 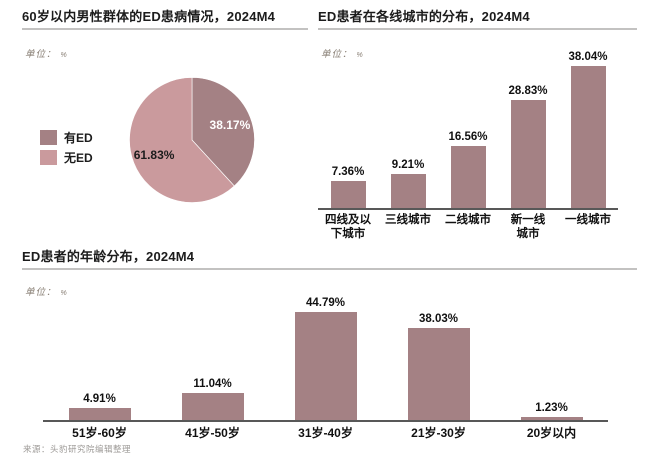 I want to click on bar-slot: 38.03%, so click(x=438, y=356).